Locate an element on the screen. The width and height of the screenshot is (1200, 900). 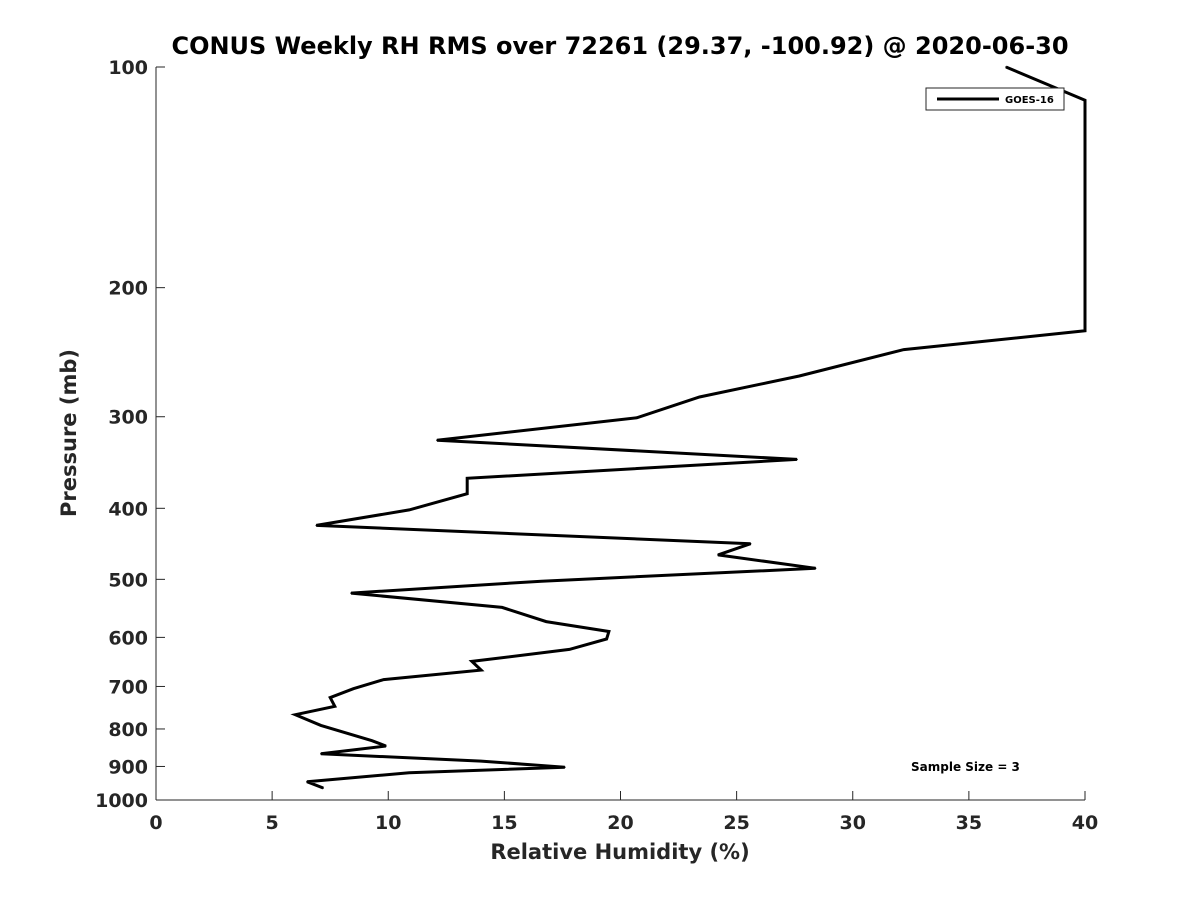
y-axis-ticks: 100 200 300 400 500 600 700 800 900 1000 is located at coordinates (130, 434).